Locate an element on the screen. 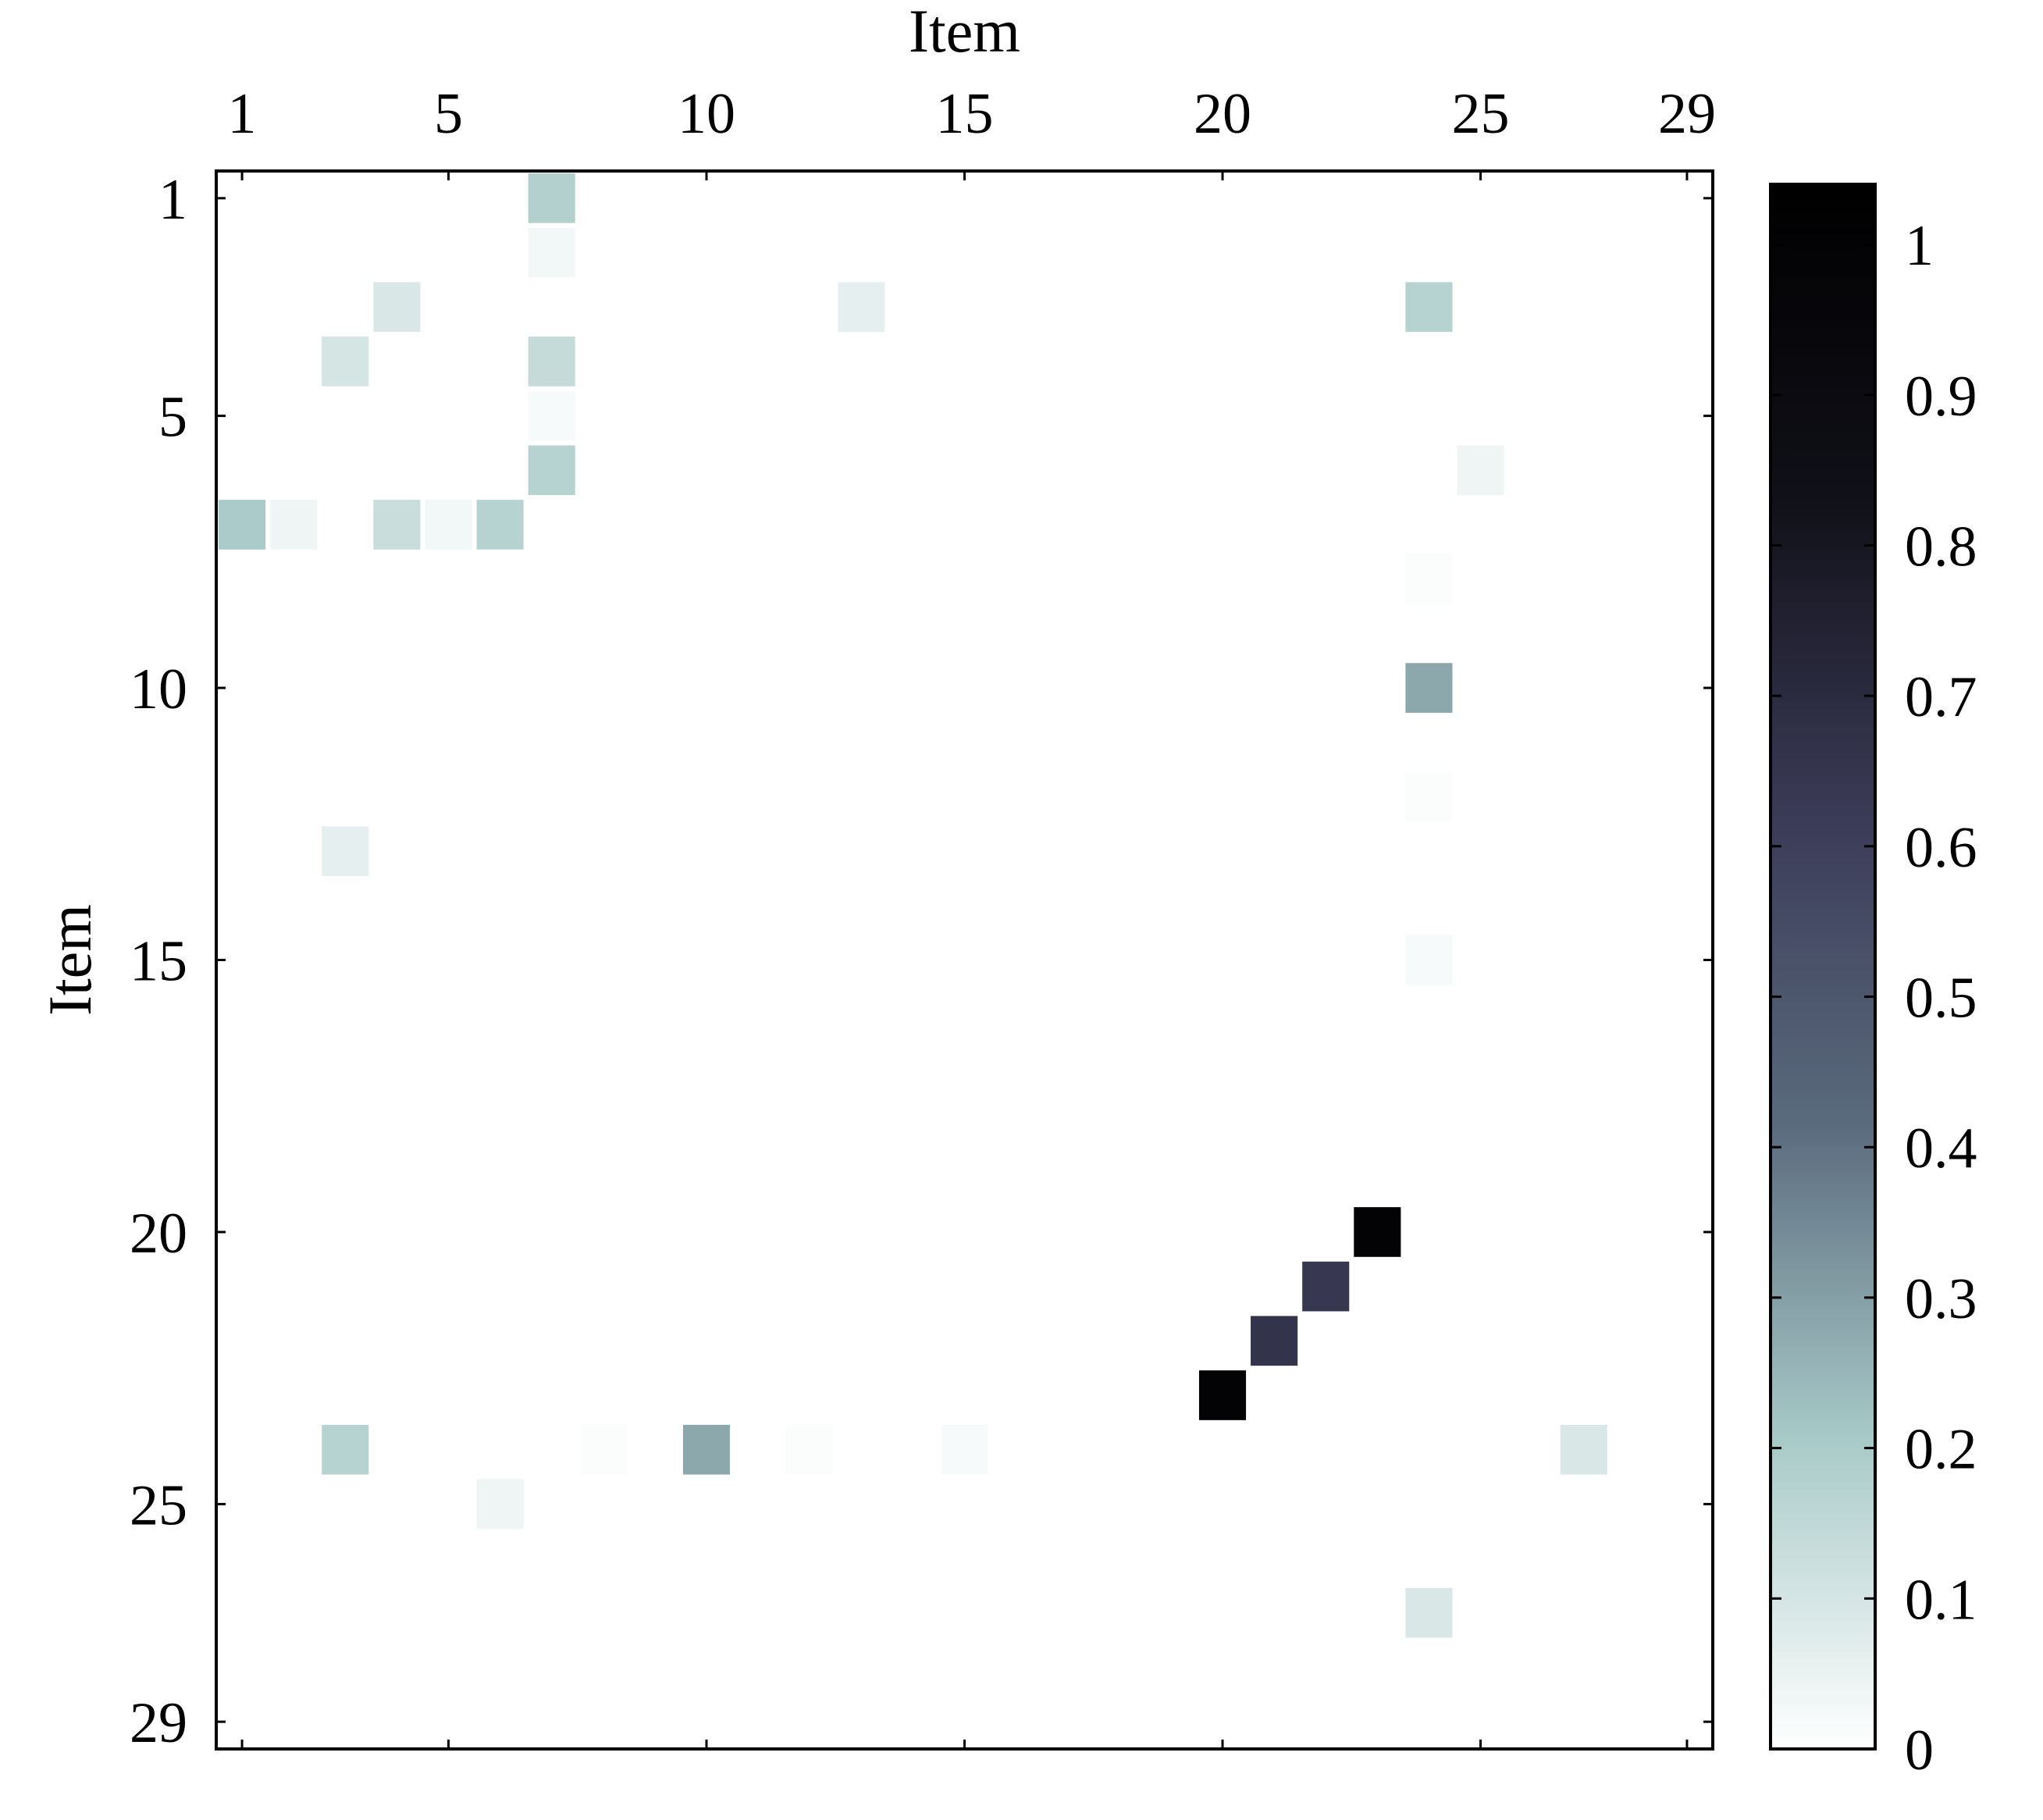  colorbar-tick-label: 0.7 is located at coordinates (1941, 697).